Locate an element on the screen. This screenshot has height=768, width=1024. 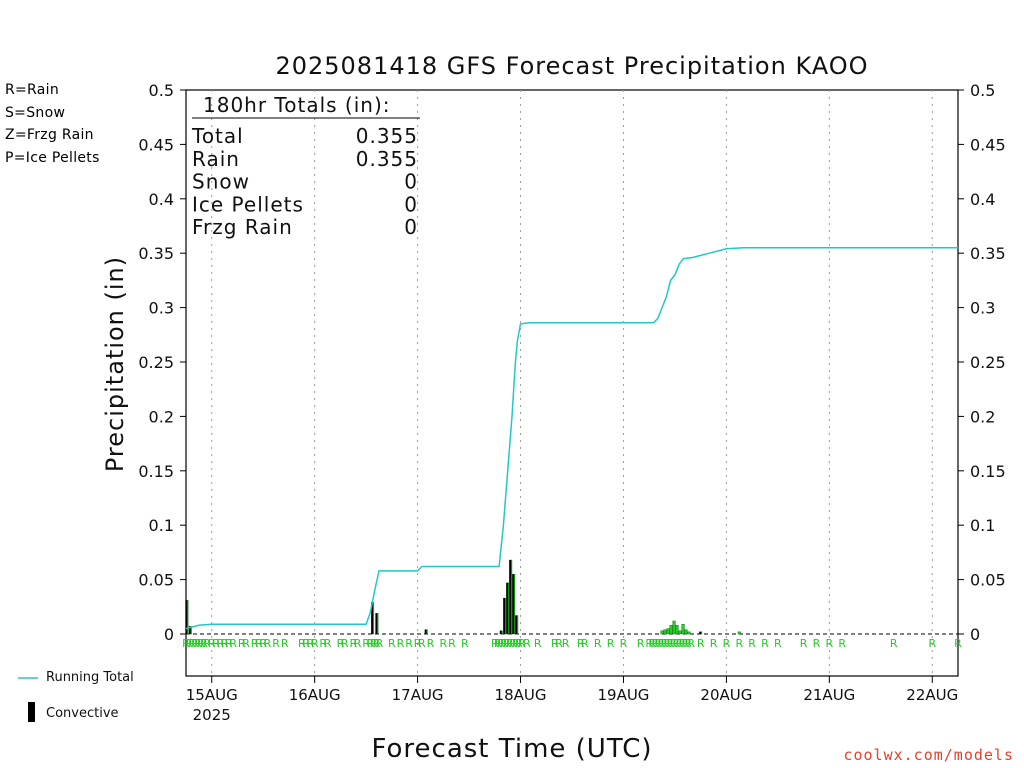
legend-running-total-label: Running Total is located at coordinates (90, 677).